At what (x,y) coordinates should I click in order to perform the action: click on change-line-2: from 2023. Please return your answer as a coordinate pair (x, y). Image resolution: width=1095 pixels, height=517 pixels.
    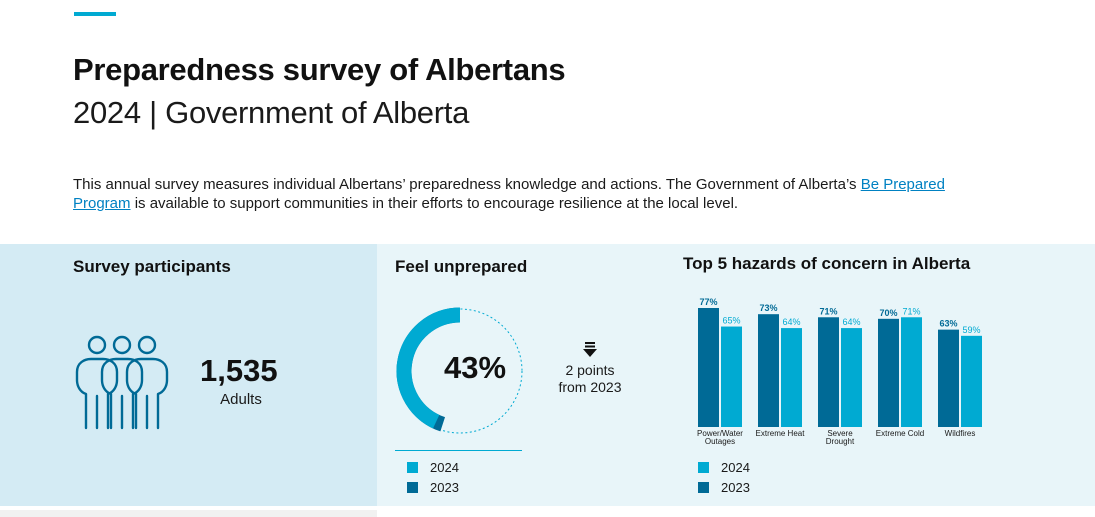
    Looking at the image, I should click on (590, 387).